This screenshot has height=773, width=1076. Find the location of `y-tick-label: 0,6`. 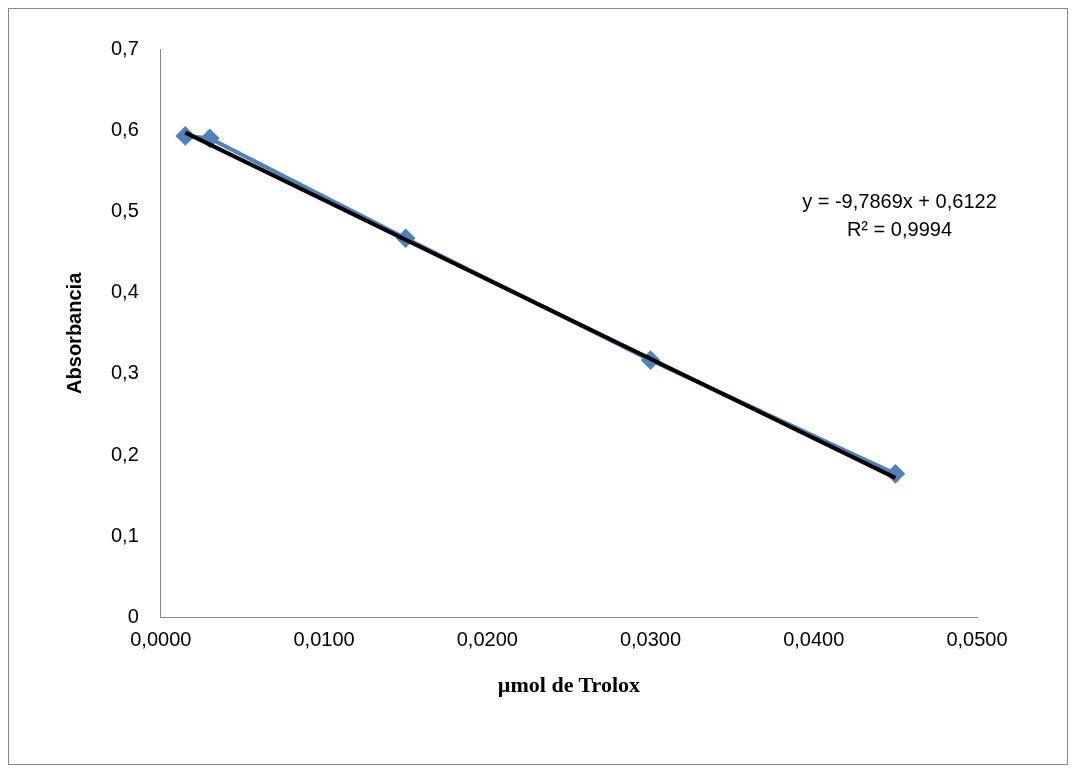

y-tick-label: 0,6 is located at coordinates (124, 128).